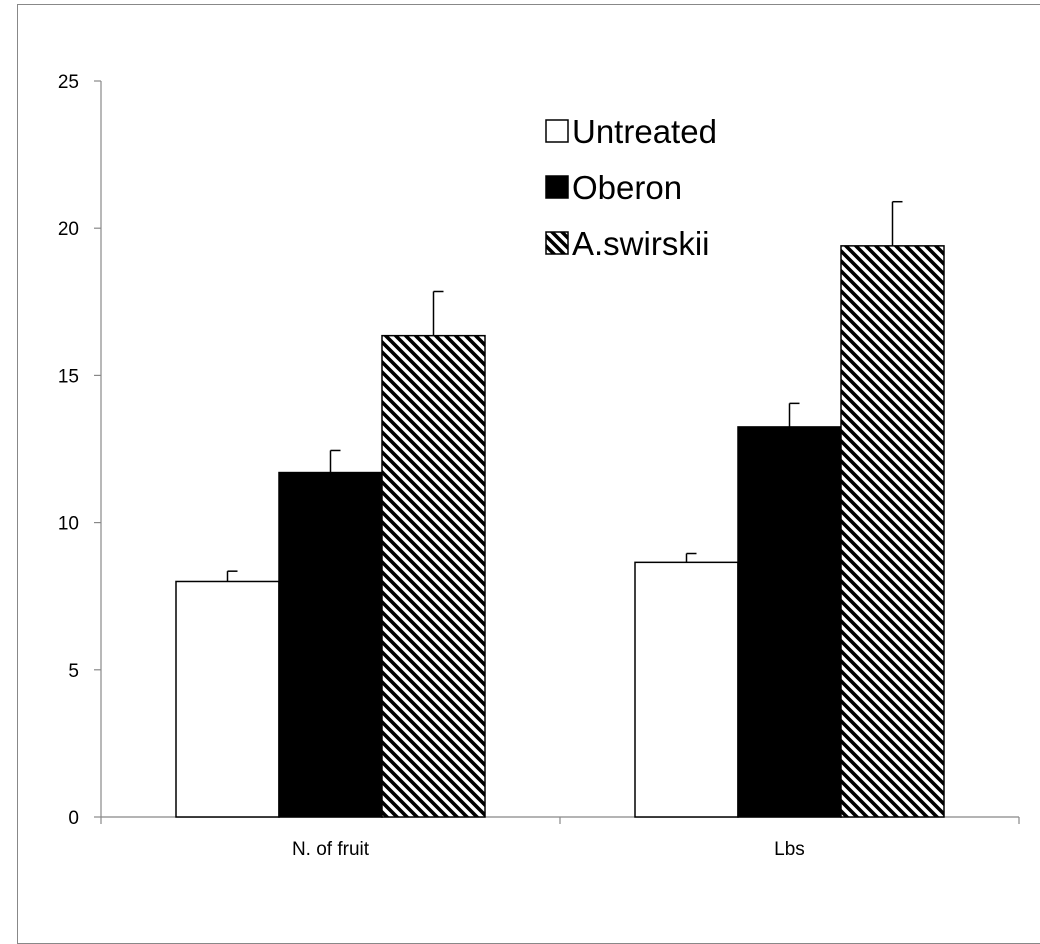 Image resolution: width=1040 pixels, height=944 pixels. Describe the element at coordinates (68, 524) in the screenshot. I see `y-tick-label: 10` at that location.